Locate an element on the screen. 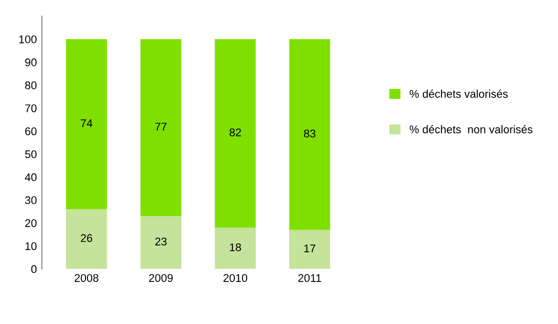 The width and height of the screenshot is (558, 324). y-tick-label: 90 is located at coordinates (31, 62).